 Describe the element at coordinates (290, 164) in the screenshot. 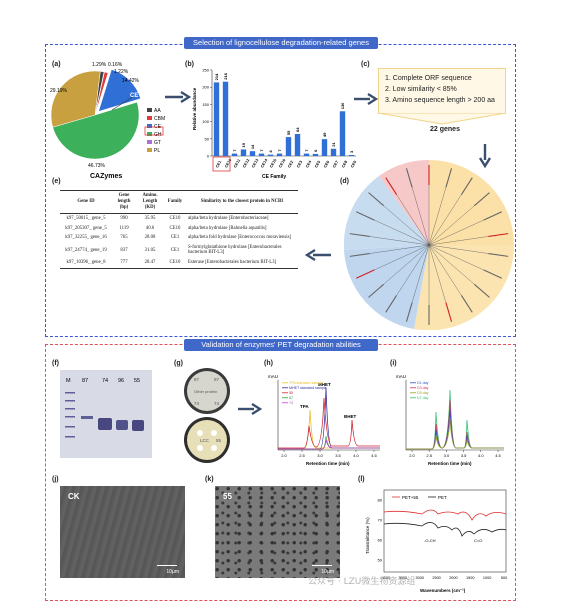

I see `bar-category-label: CE2` at that location.